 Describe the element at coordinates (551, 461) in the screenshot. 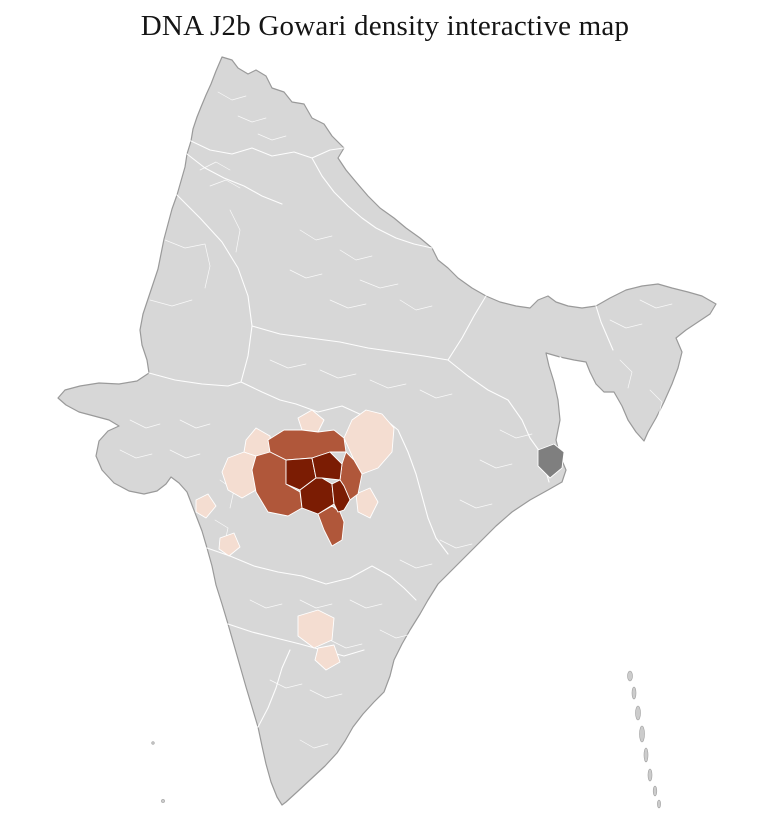

I see `district-neutral-dark` at that location.